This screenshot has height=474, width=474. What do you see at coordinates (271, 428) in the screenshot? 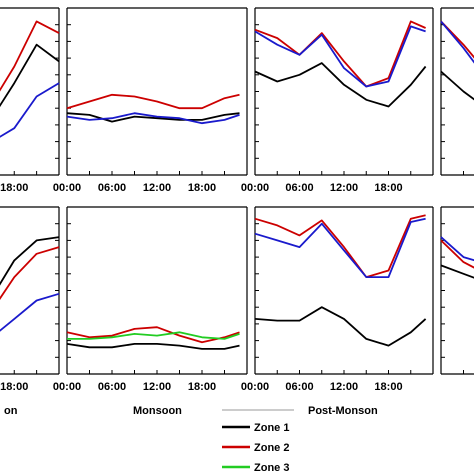
I see `legend-label-1: Zone 1` at bounding box center [271, 428].